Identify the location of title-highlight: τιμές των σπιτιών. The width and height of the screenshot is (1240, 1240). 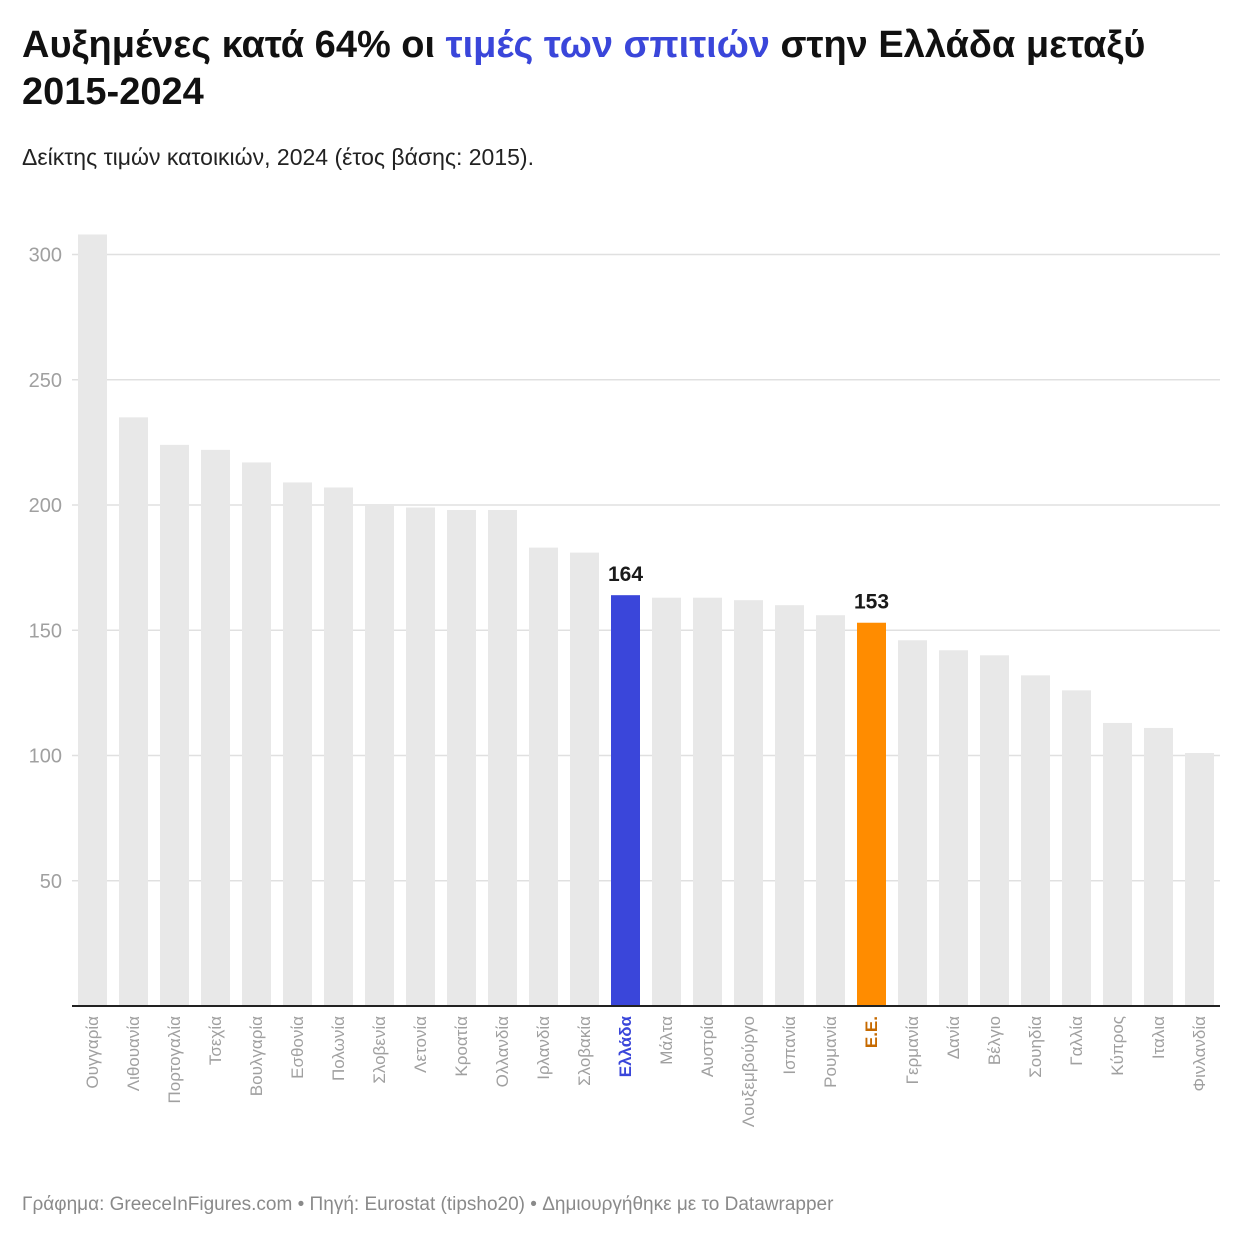
(607, 45).